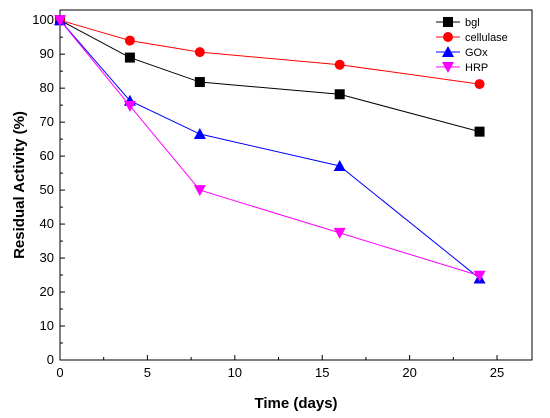  I want to click on x-tick-label: 25, so click(497, 372).